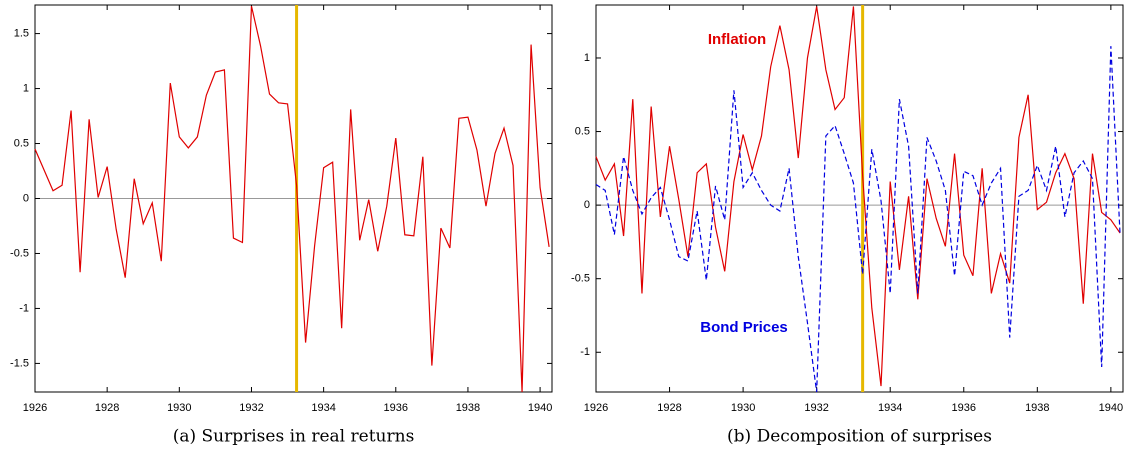 The width and height of the screenshot is (1127, 459). I want to click on y-tick-label: -1.5, so click(19, 363).